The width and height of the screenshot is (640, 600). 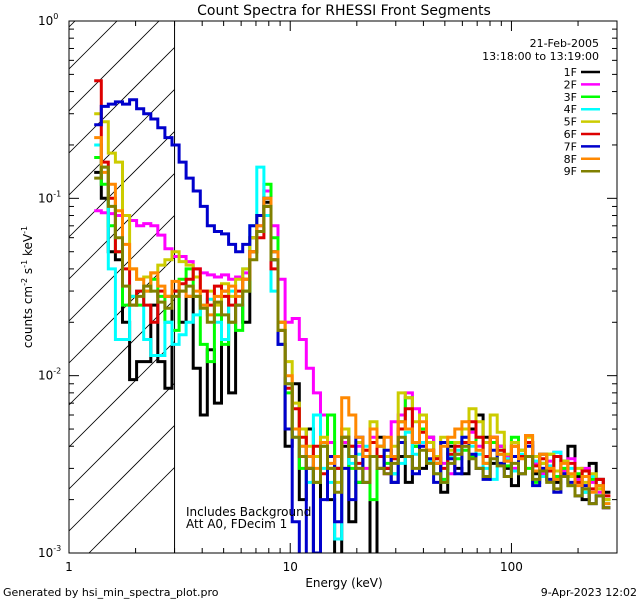 I want to click on observation-time-range: 13:18:00 to 13:19:00, so click(x=540, y=56).